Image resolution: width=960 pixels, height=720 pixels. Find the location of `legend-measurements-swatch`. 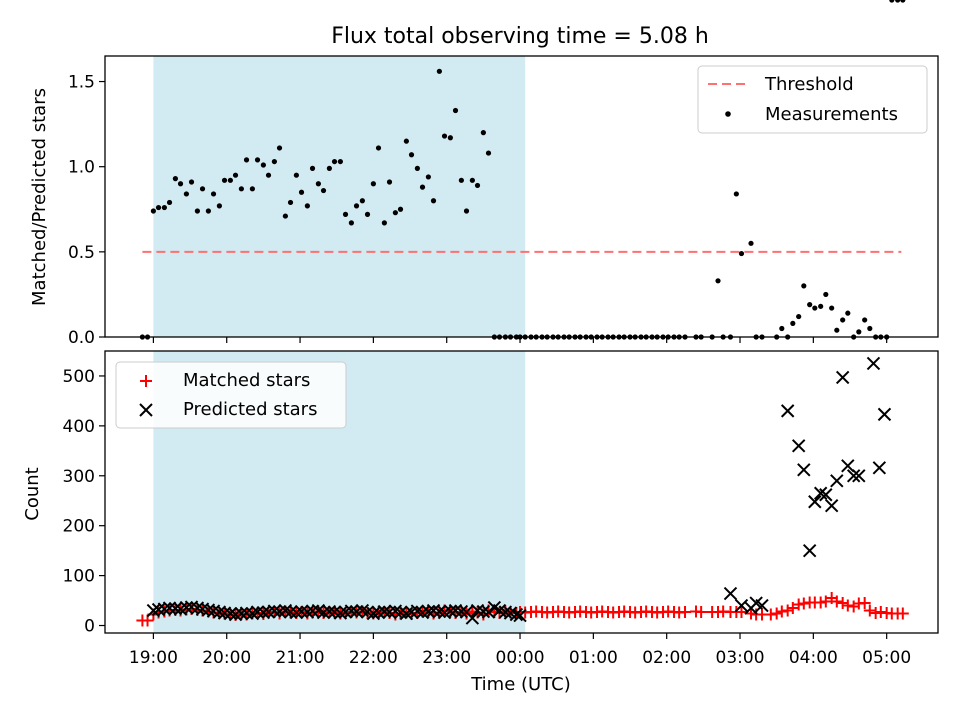

legend-measurements-swatch is located at coordinates (728, 114).